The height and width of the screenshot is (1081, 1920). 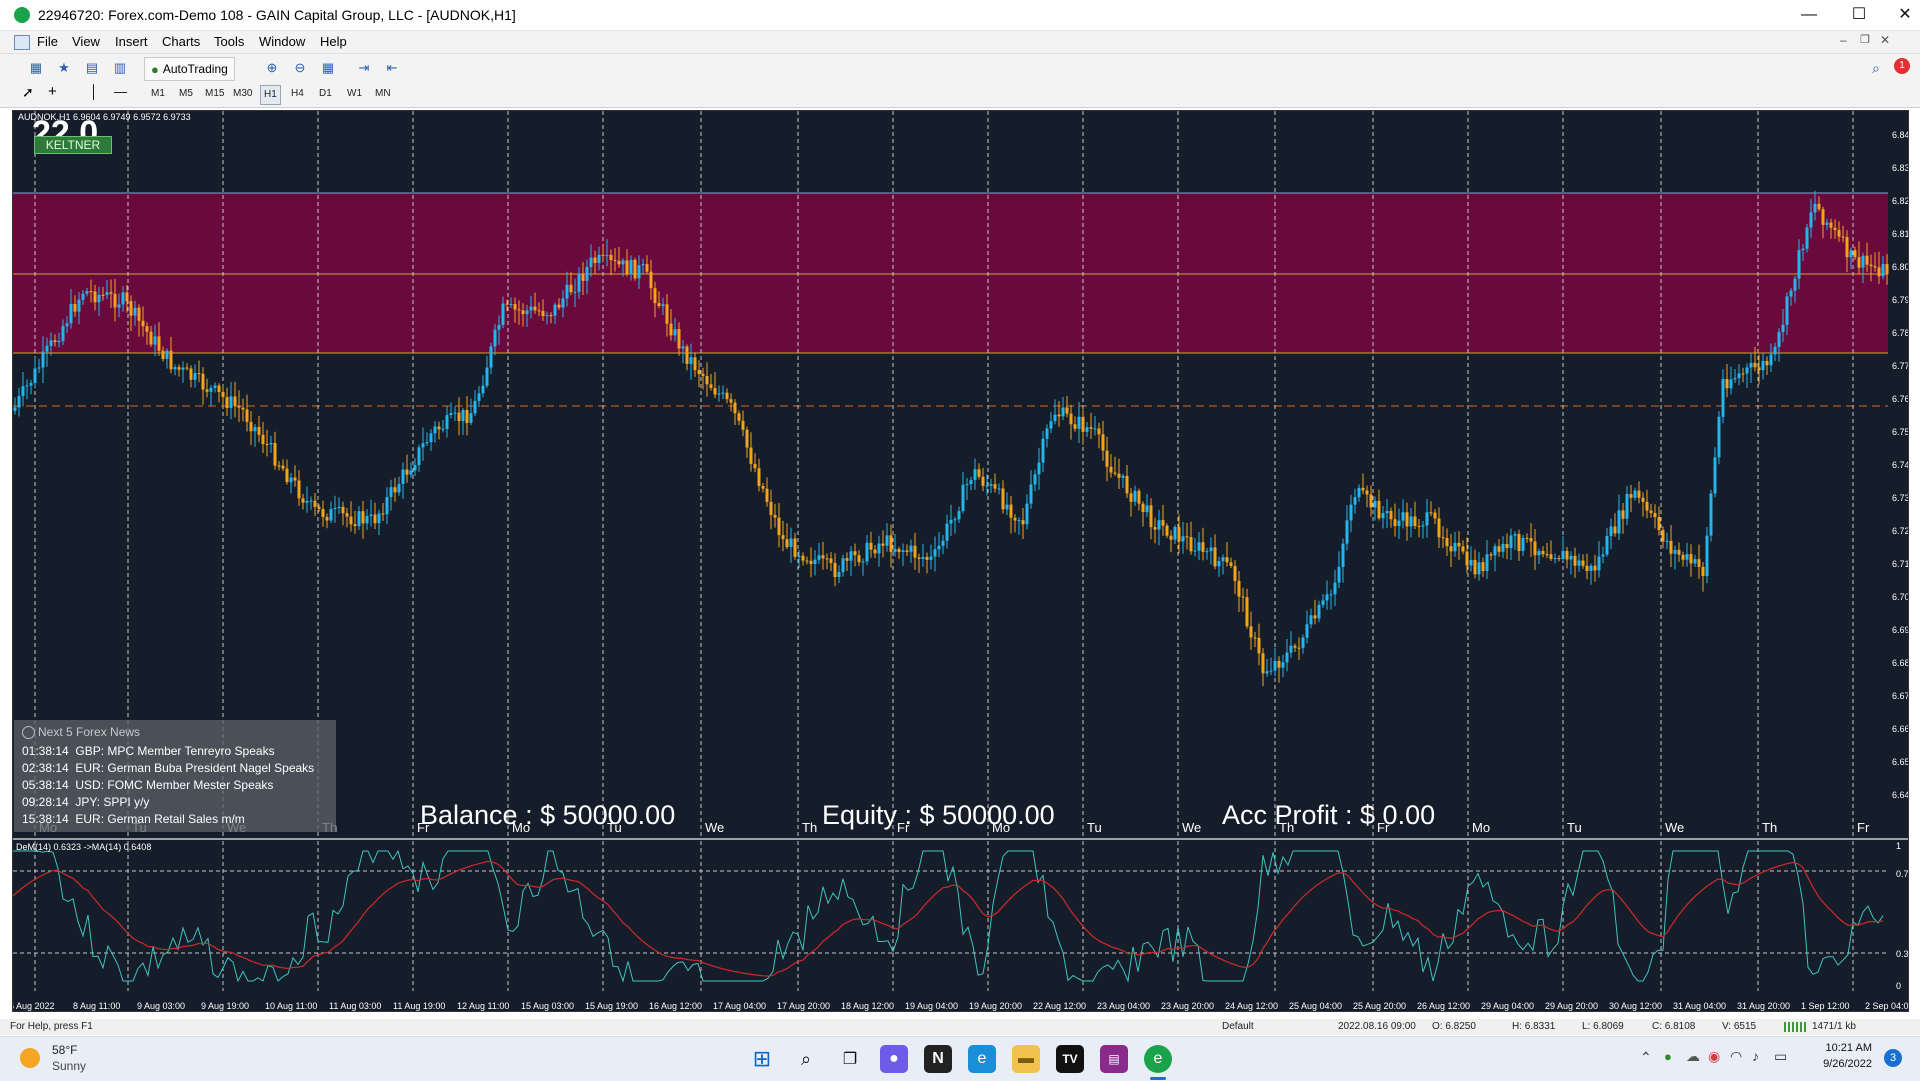 I want to click on timeframe-w1: W1, so click(x=354, y=93).